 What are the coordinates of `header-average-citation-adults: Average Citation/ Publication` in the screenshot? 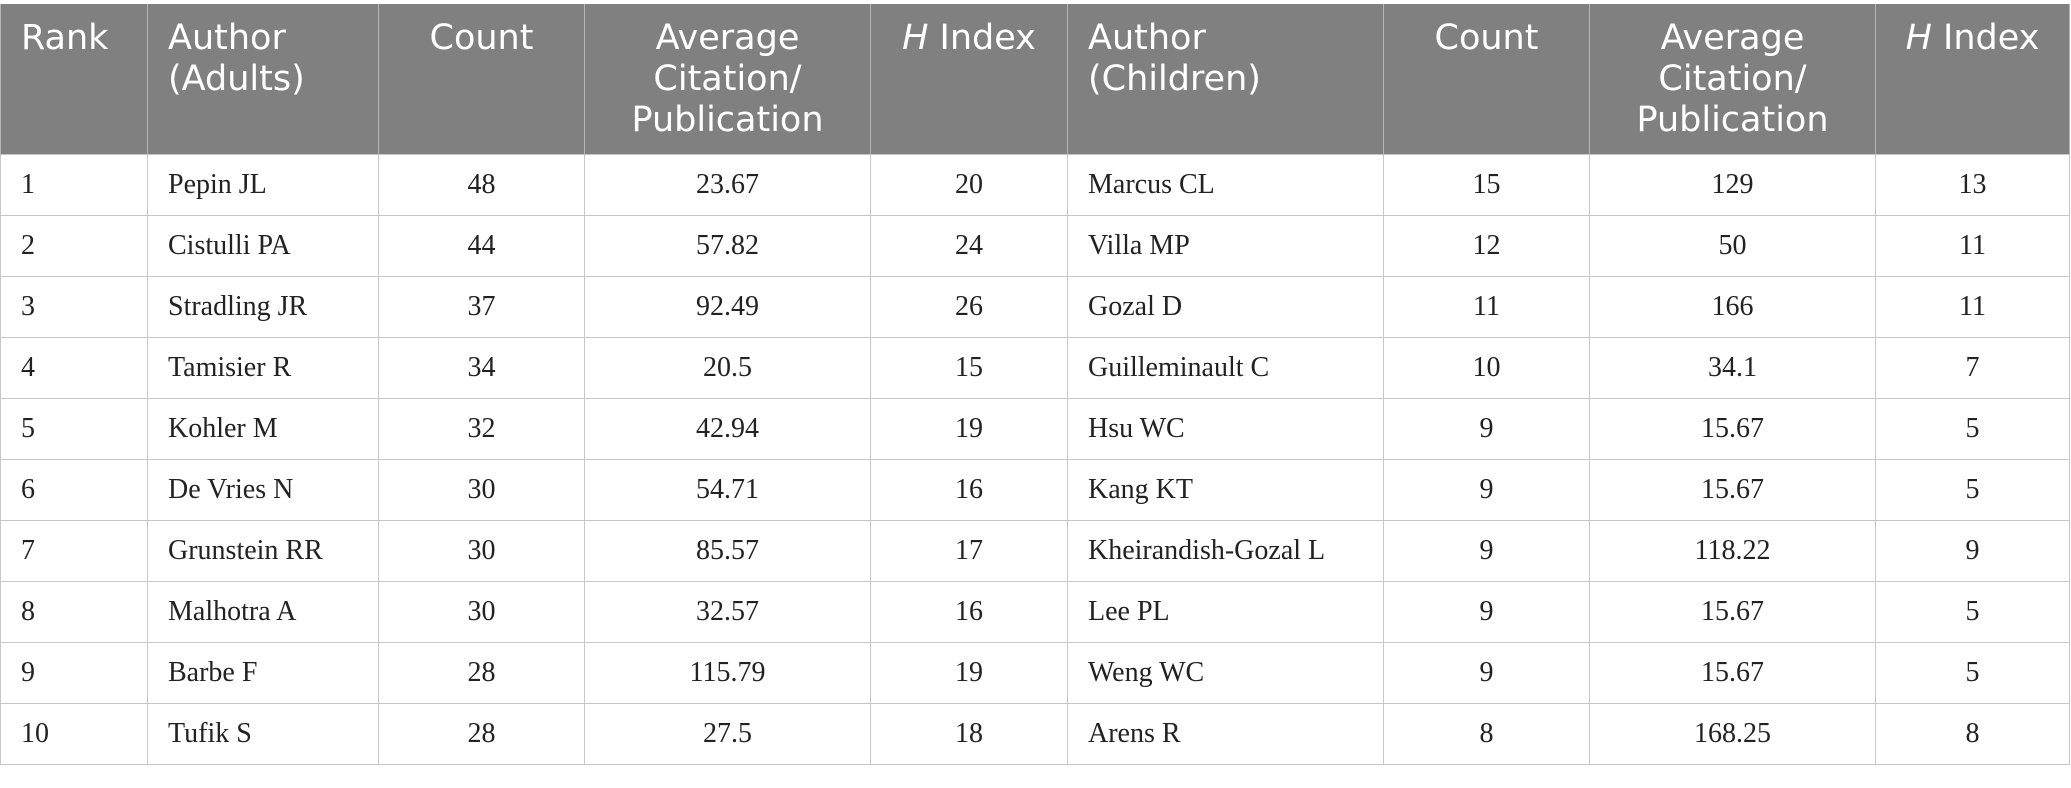 It's located at (727, 79).